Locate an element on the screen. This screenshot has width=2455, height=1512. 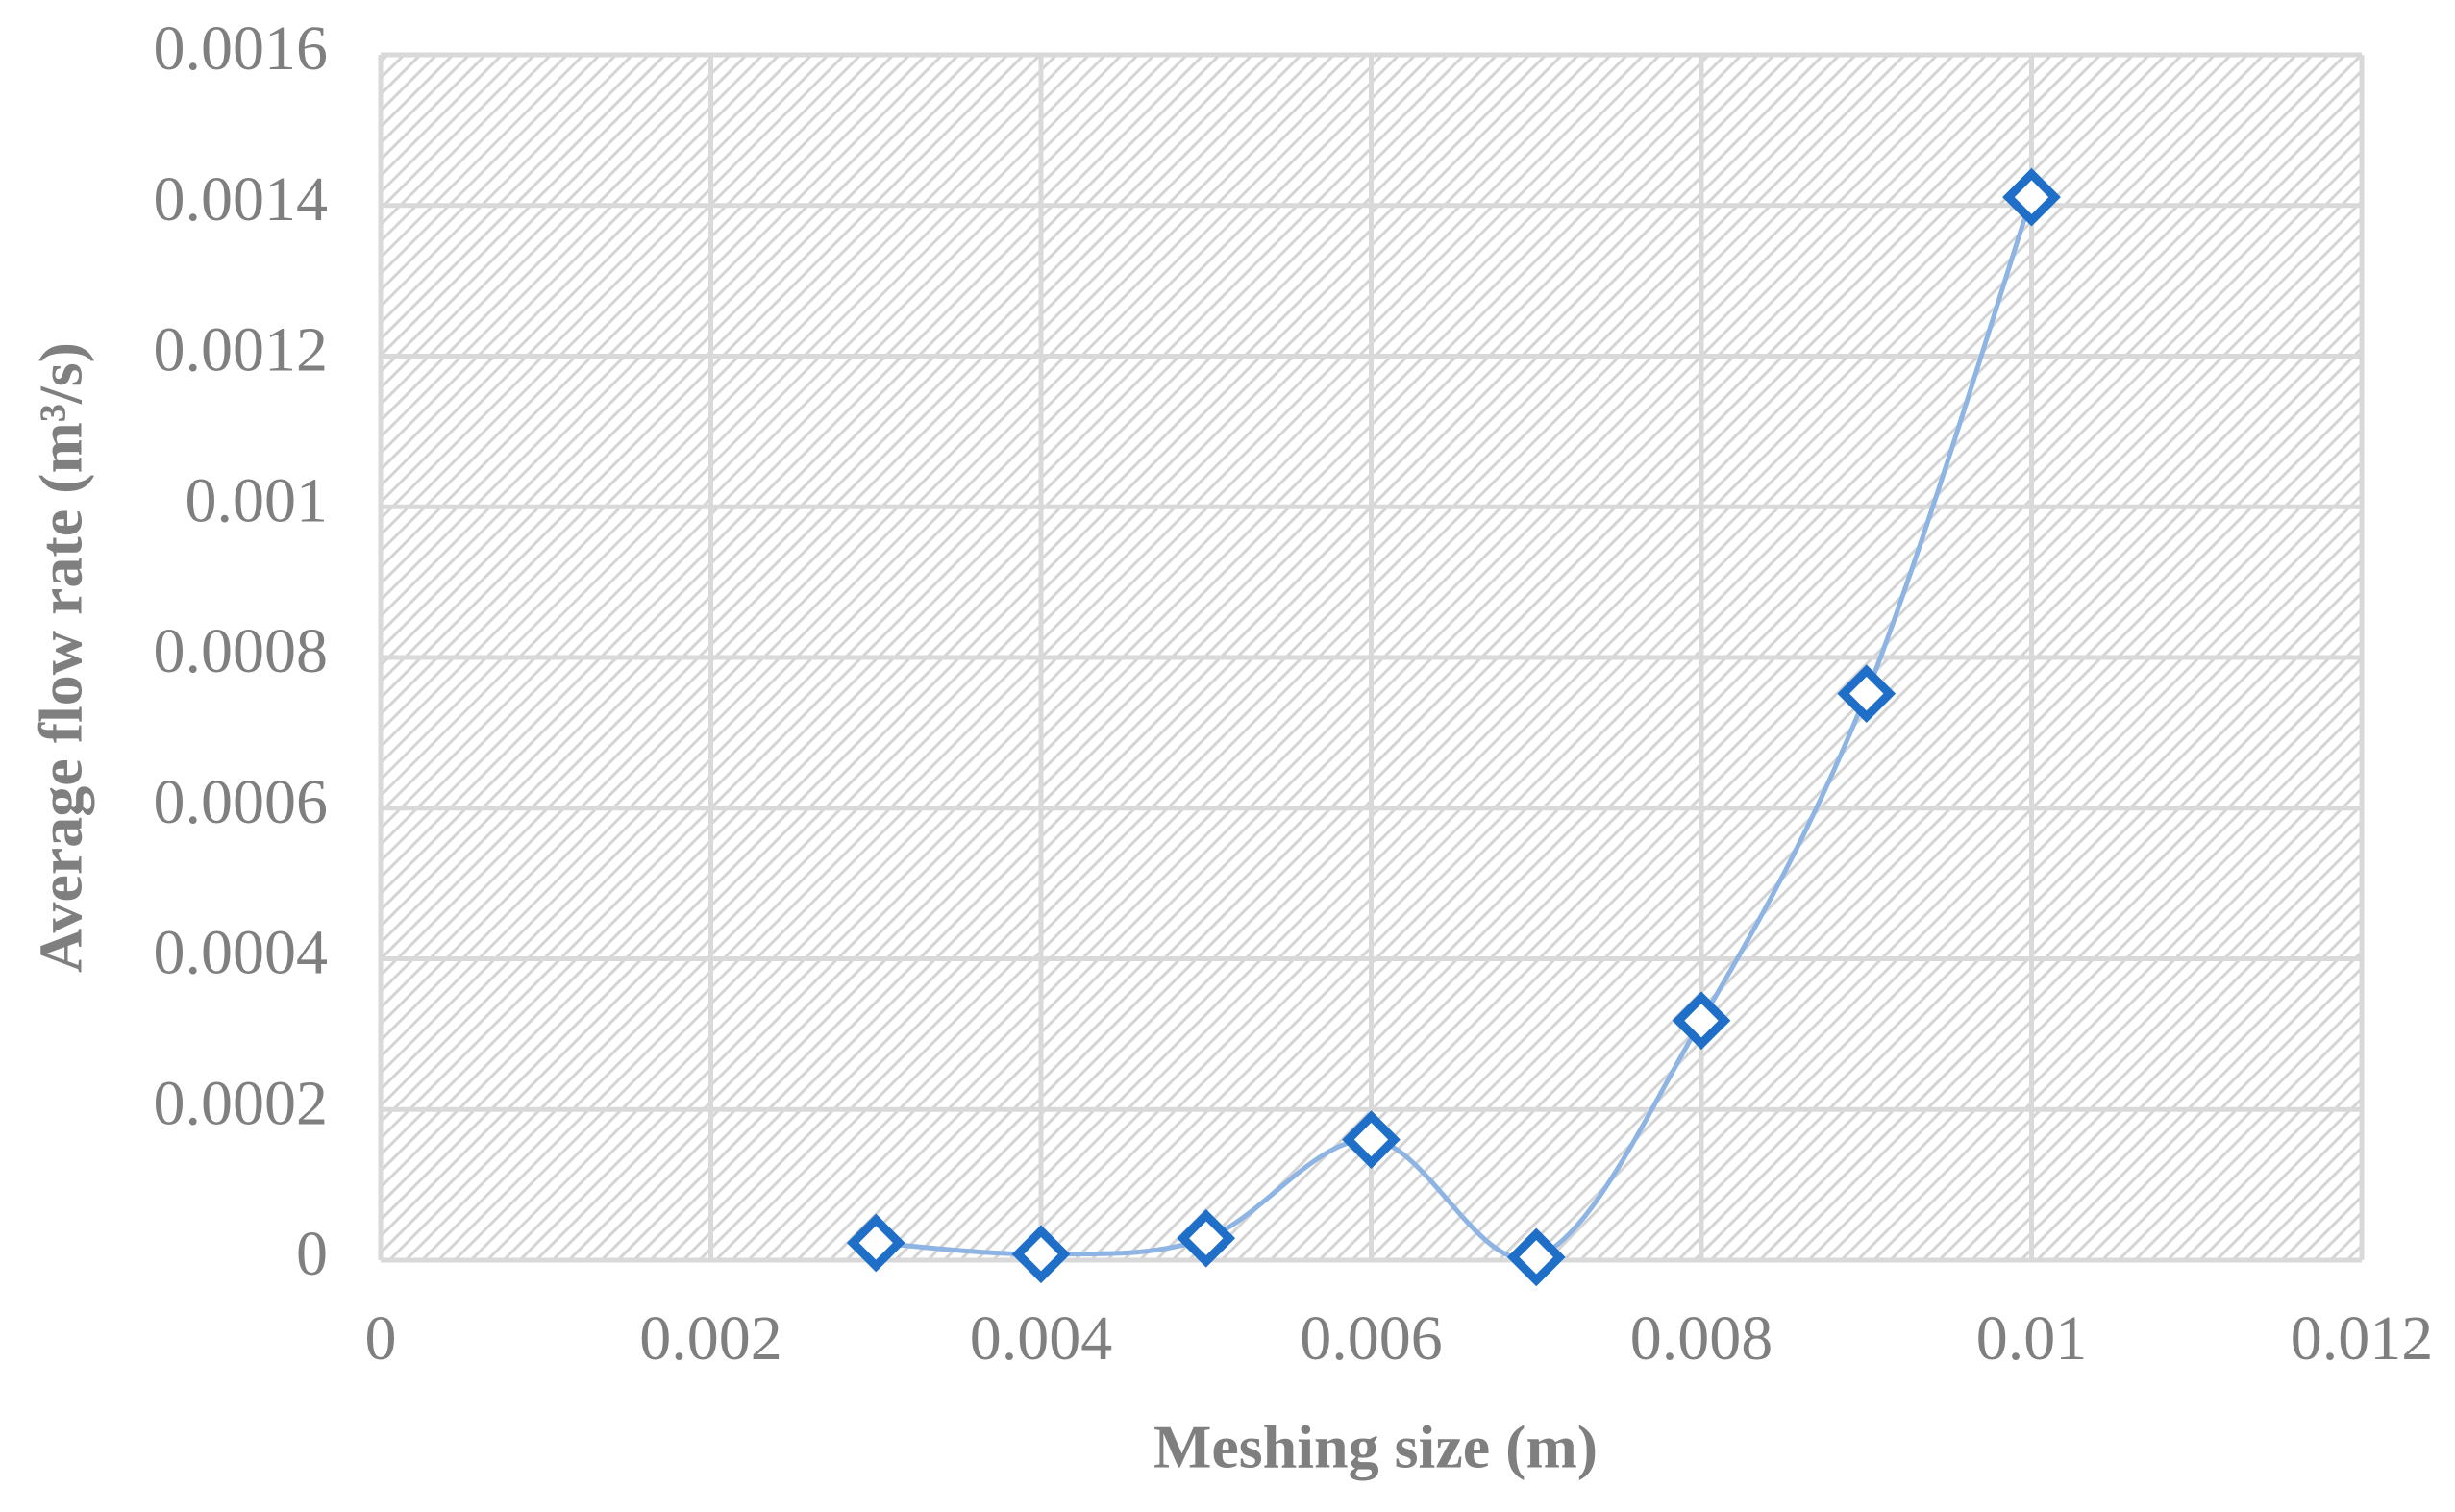
y-tick-label: 0.001 is located at coordinates (257, 500).